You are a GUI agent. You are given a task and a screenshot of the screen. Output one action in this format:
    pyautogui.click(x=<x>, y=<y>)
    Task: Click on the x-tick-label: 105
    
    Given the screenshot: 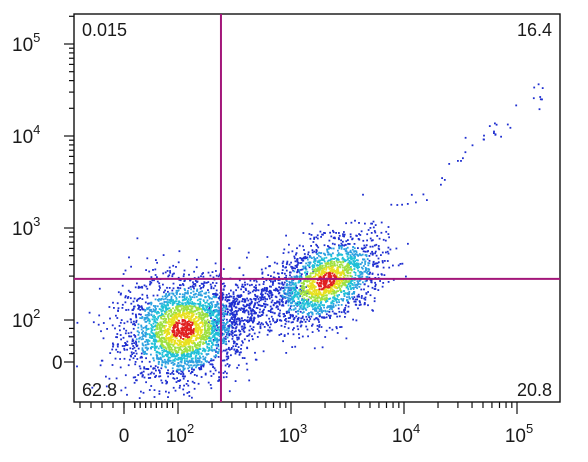 What is the action you would take?
    pyautogui.click(x=519, y=434)
    